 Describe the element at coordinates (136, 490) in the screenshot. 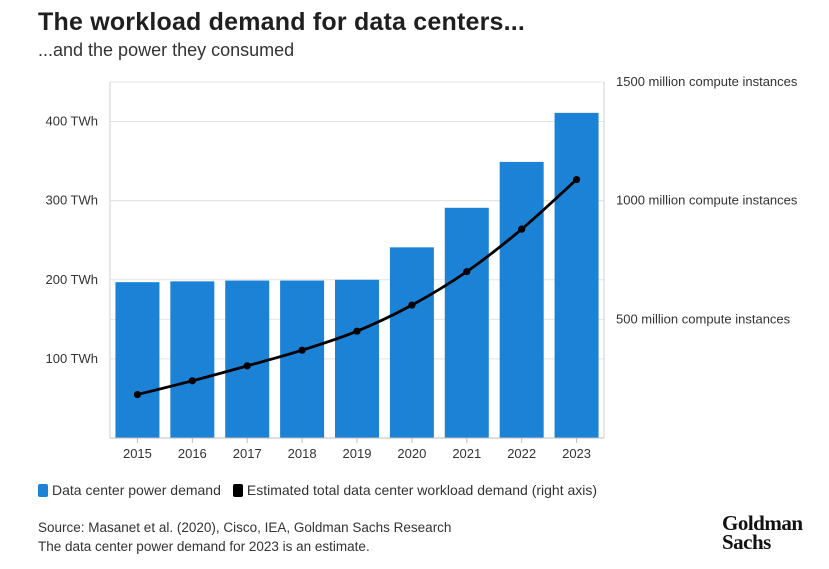

I see `legend-label-bars: Data center power demand` at that location.